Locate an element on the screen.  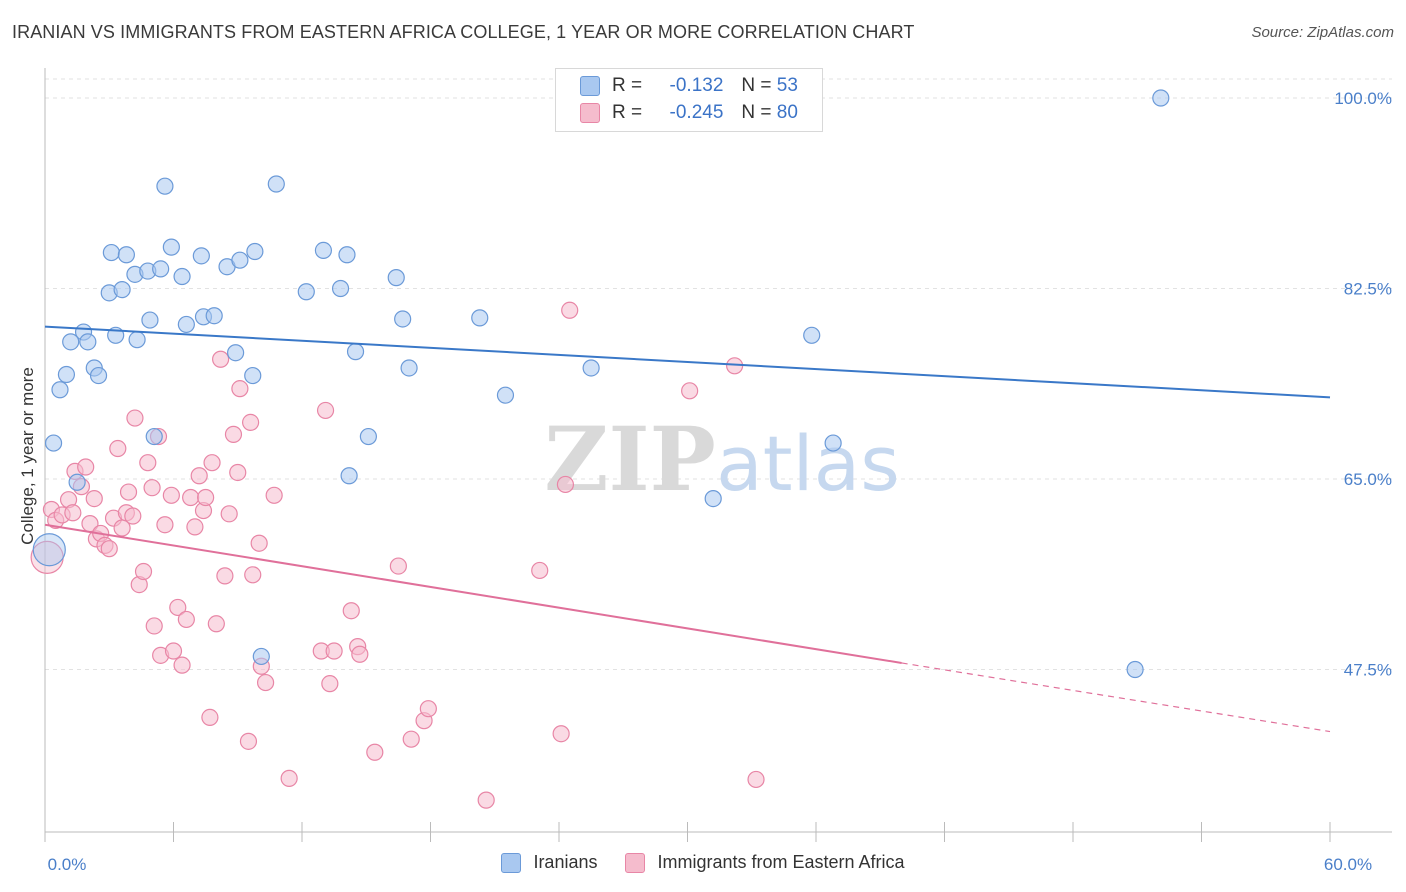
x-tick-label: 0.0% is located at coordinates (67, 864).